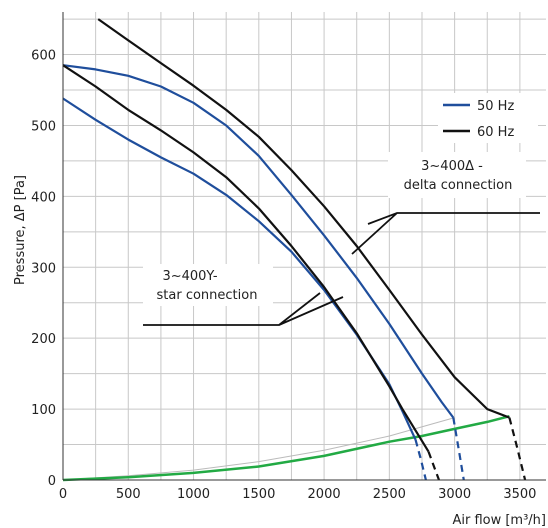 Image resolution: width=548 pixels, height=528 pixels. Describe the element at coordinates (454, 494) in the screenshot. I see `x-tick-label: 3000` at that location.